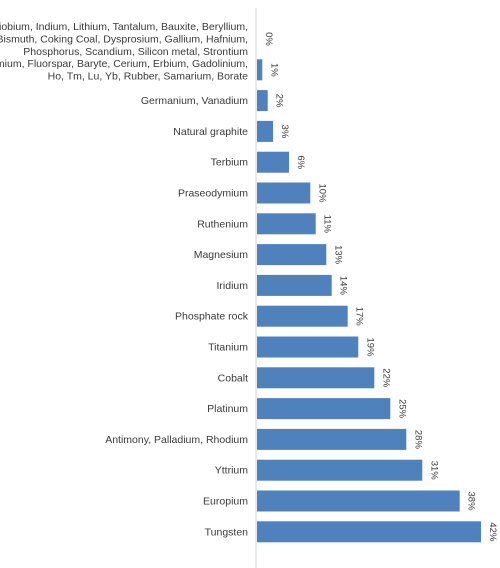 This screenshot has width=500, height=568. Describe the element at coordinates (359, 317) in the screenshot. I see `value-label: 17%` at that location.